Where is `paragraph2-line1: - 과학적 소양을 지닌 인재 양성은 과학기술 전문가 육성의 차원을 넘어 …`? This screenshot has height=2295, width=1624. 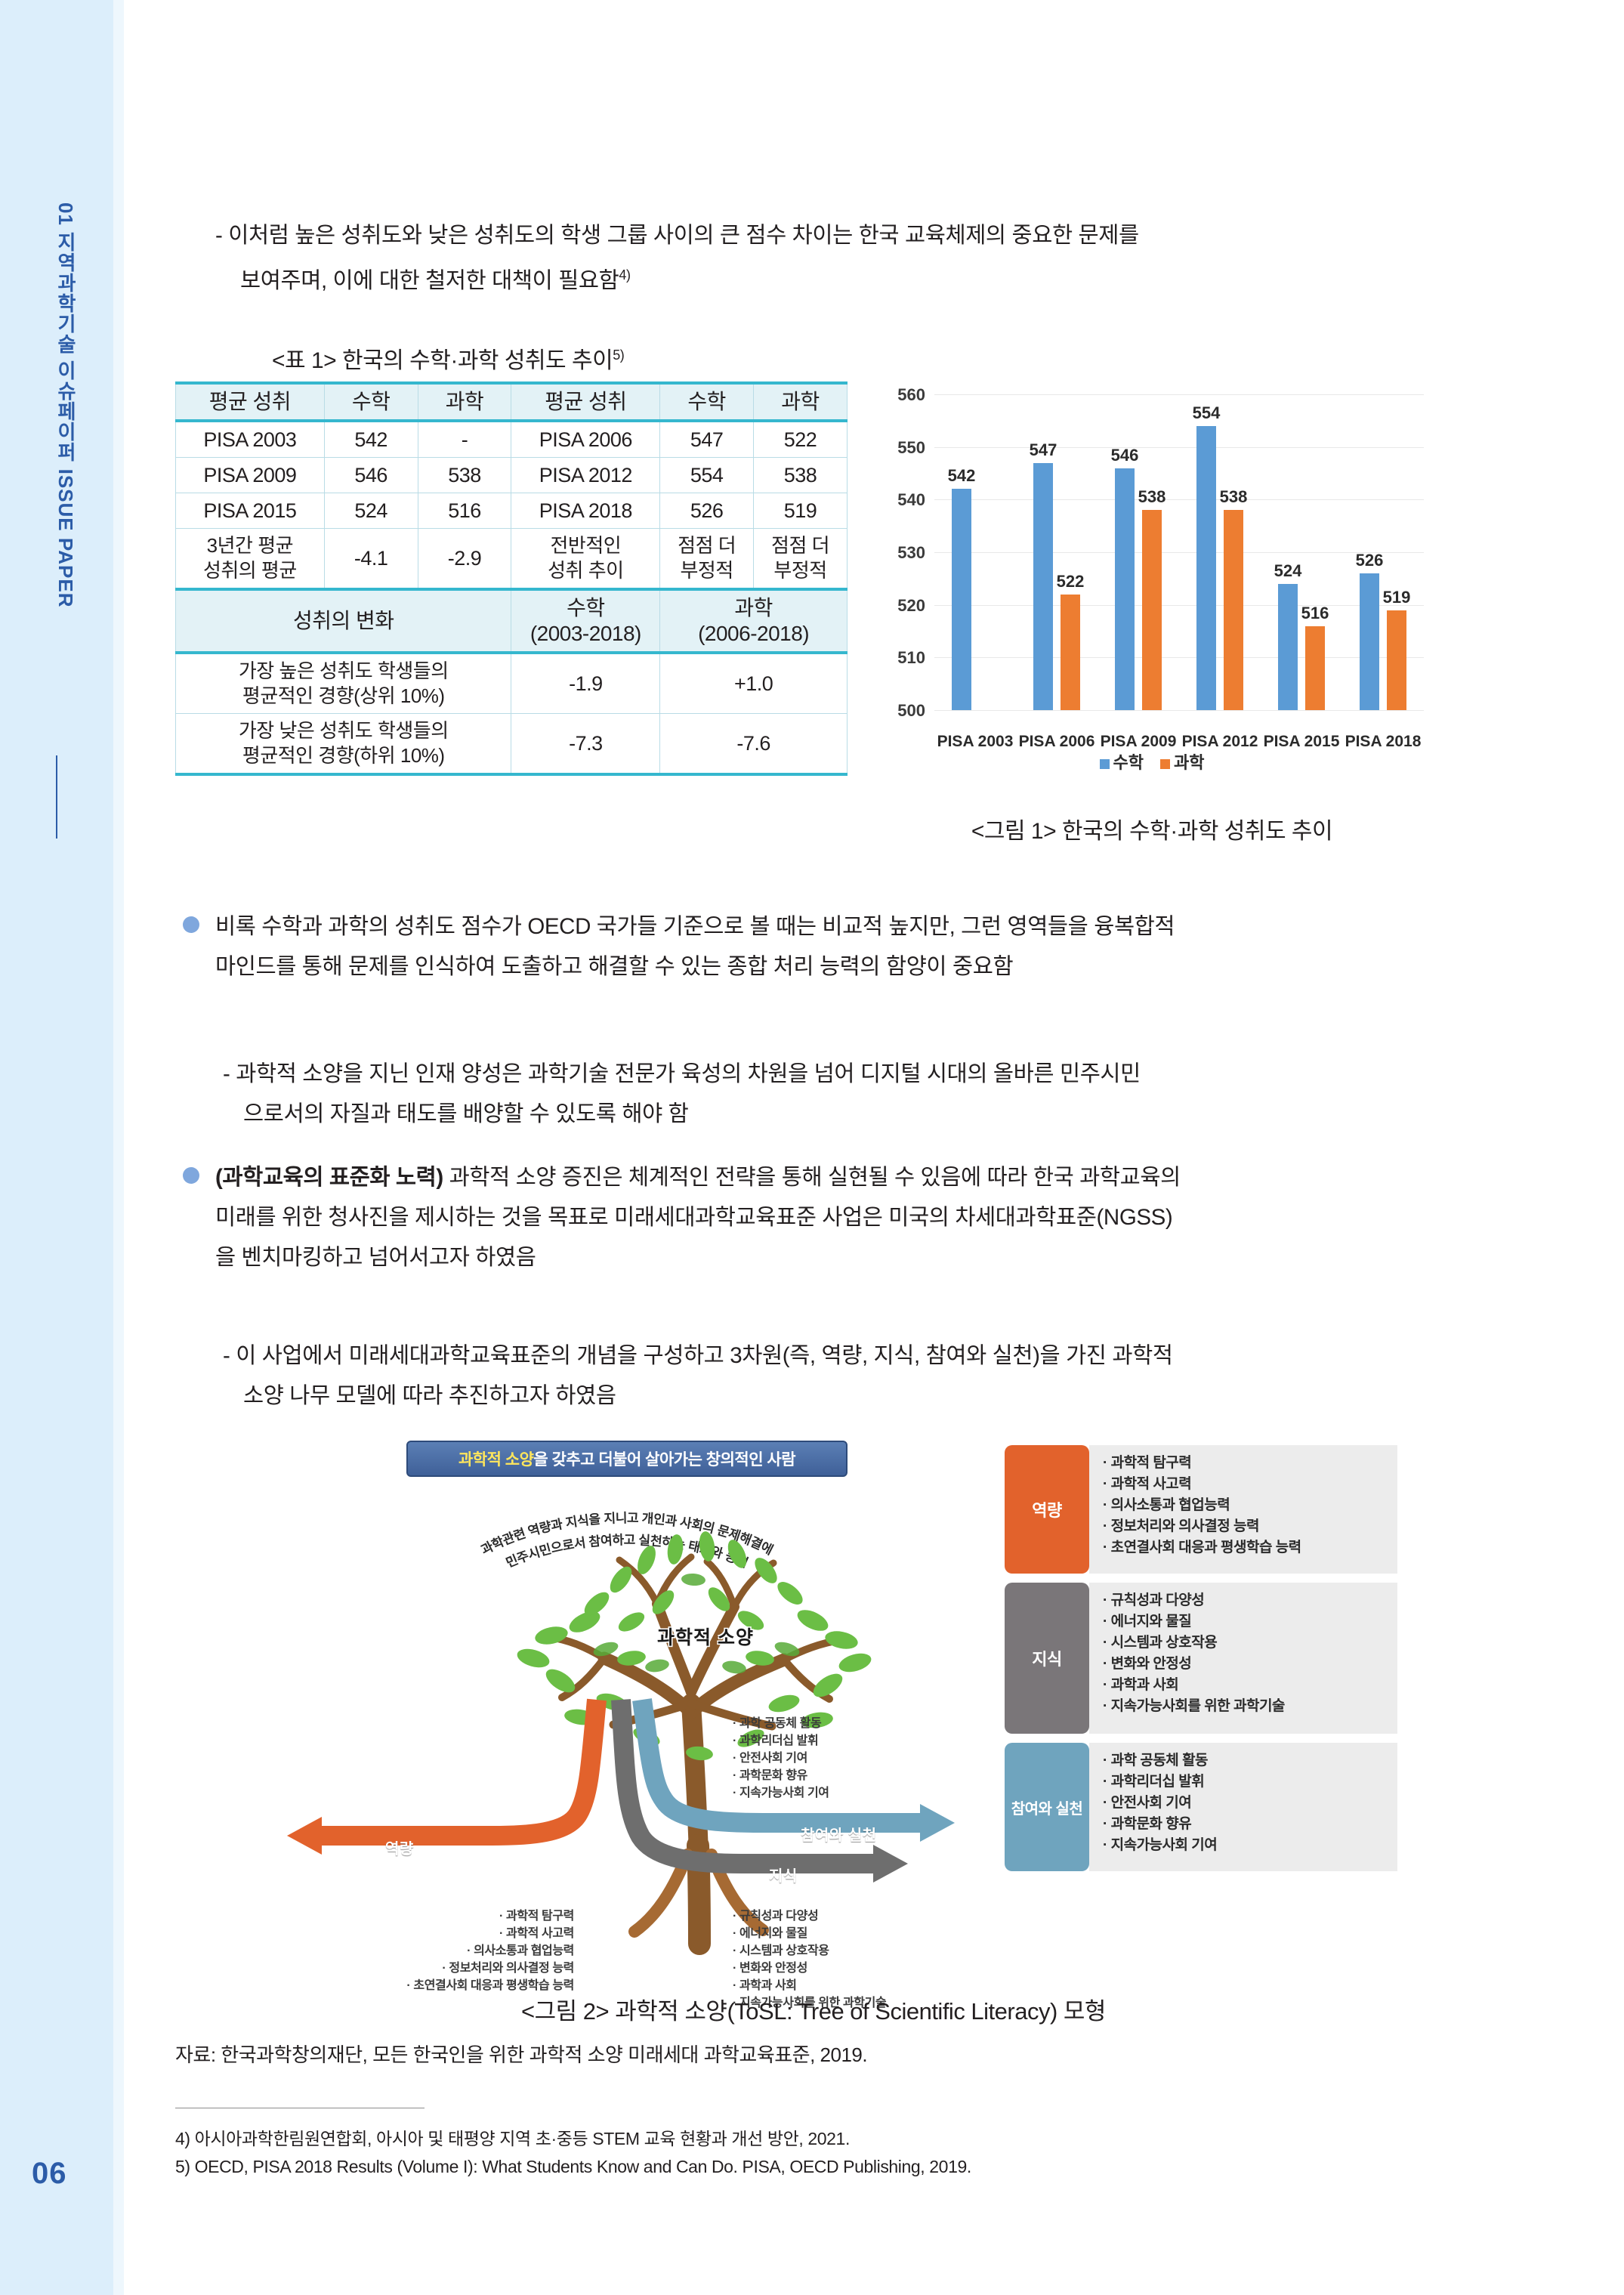
paragraph2-line1: - 과학적 소양을 지닌 인재 양성은 과학기술 전문가 육성의 차원을 넘어 … is located at coordinates (682, 1073).